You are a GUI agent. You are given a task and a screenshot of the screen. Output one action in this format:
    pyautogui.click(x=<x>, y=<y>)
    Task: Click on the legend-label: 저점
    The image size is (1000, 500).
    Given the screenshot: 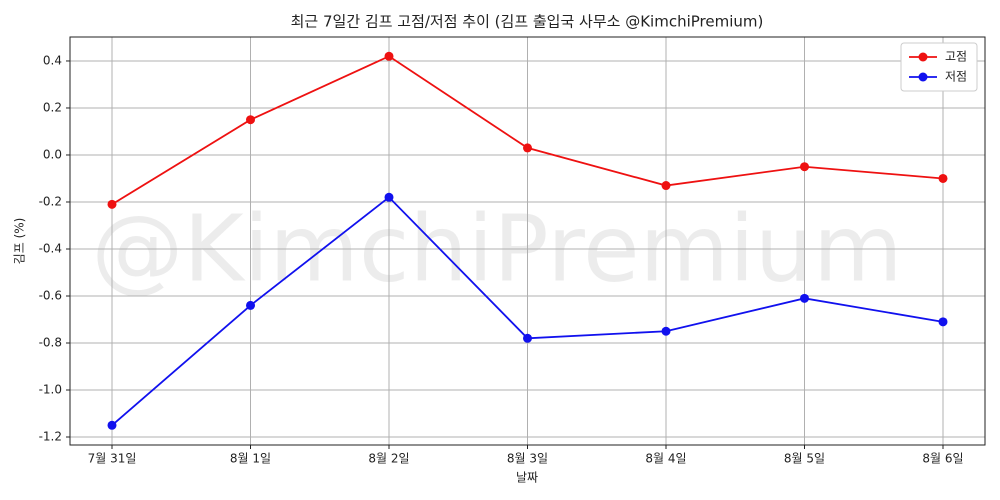 What is the action you would take?
    pyautogui.click(x=956, y=77)
    